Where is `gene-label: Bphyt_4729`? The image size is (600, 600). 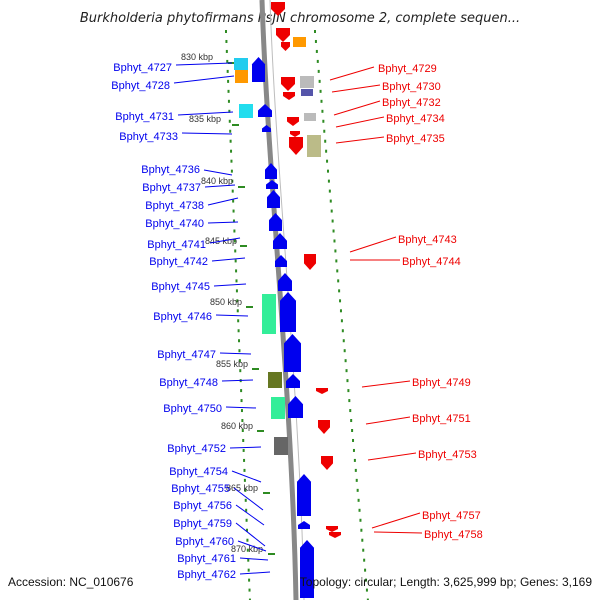 gene-label: Bphyt_4729 is located at coordinates (407, 69).